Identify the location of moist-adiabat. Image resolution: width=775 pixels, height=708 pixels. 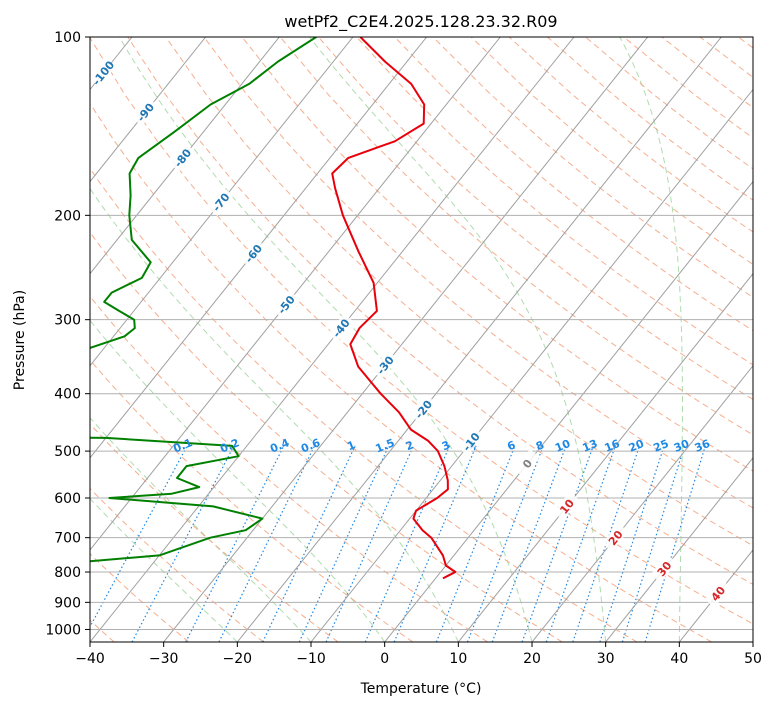
(164, 570).